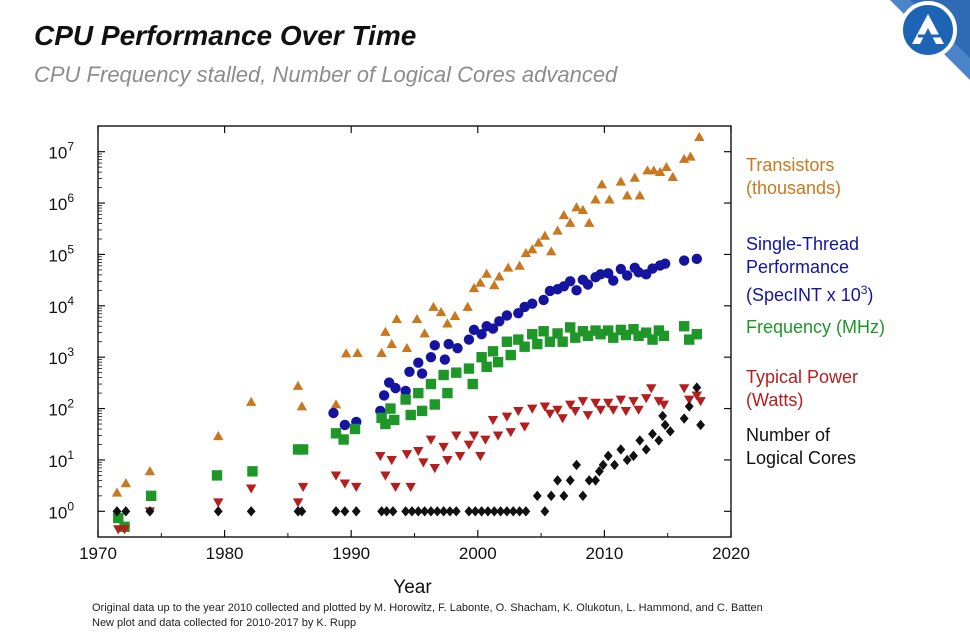 The width and height of the screenshot is (970, 640). Describe the element at coordinates (98, 553) in the screenshot. I see `x-tick-label-1970: 1970` at that location.